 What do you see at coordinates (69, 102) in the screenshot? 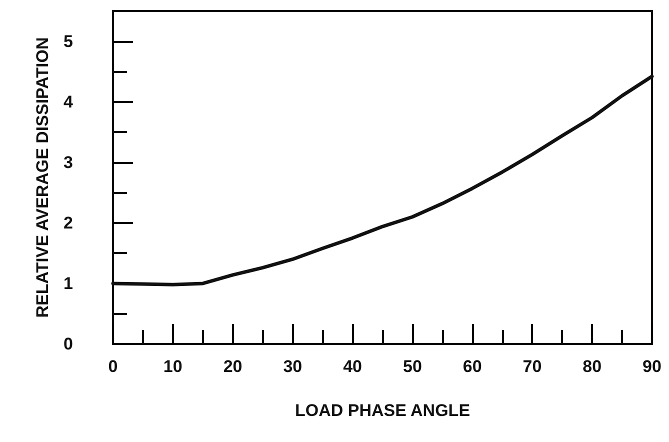
I see `y-tick-label: 4` at bounding box center [69, 102].